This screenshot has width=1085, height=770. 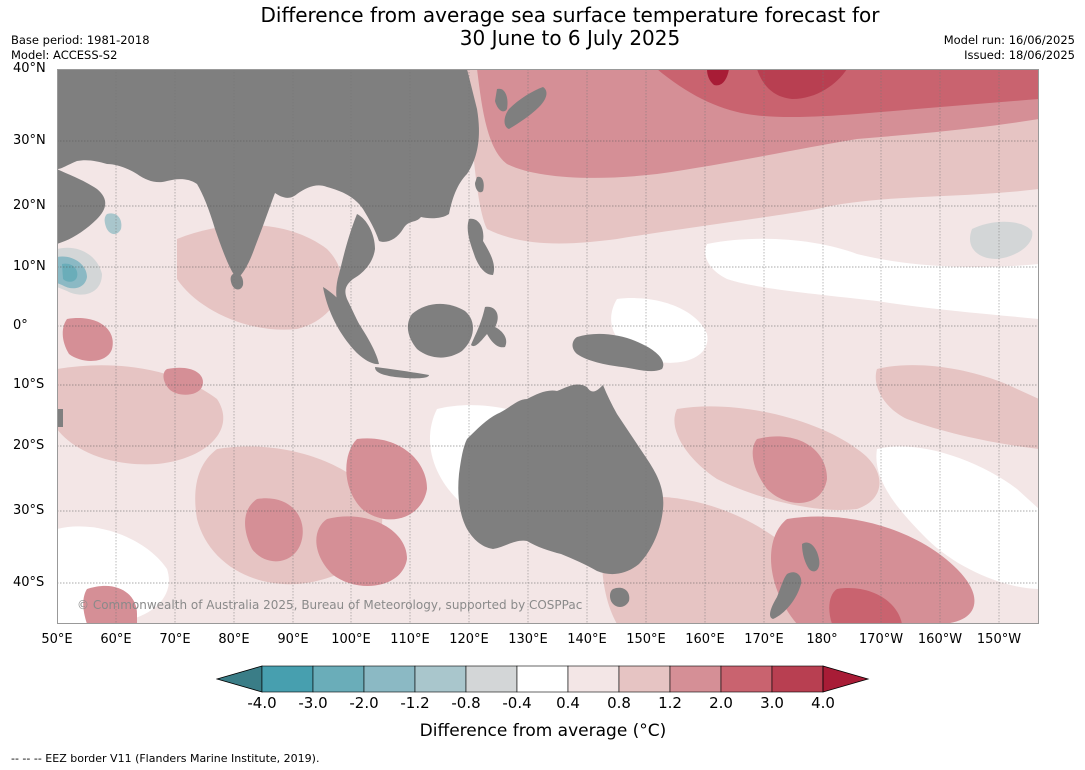 I want to click on lon-label: 80°E, so click(x=234, y=639).